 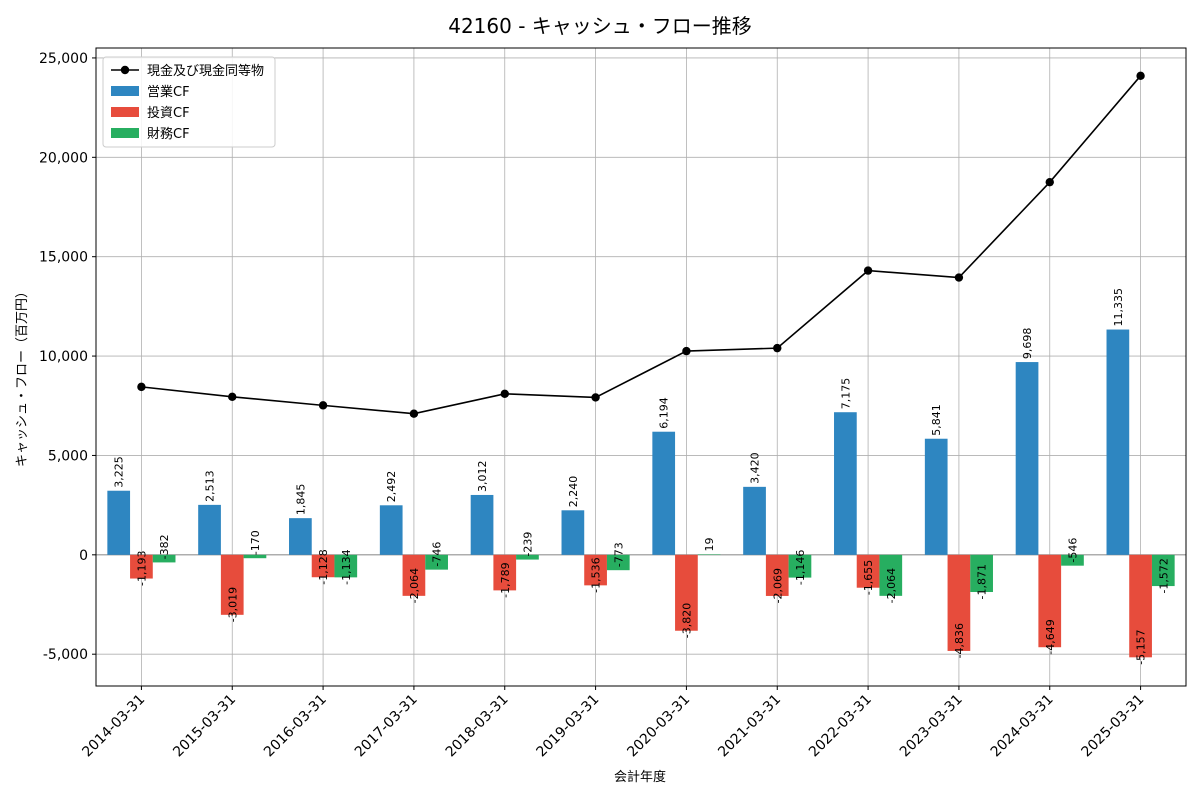 What do you see at coordinates (982, 581) in the screenshot?
I see `bar-value-label: -1,871` at bounding box center [982, 581].